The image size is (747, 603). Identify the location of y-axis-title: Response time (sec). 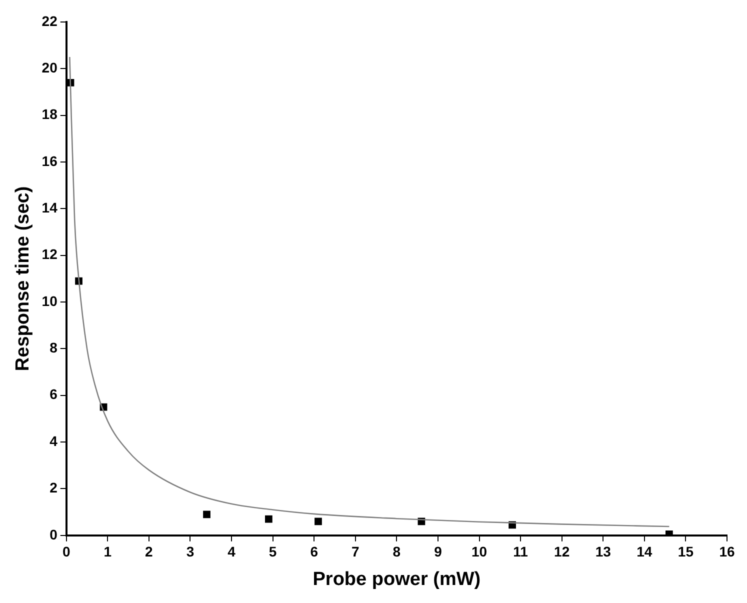
(23, 279).